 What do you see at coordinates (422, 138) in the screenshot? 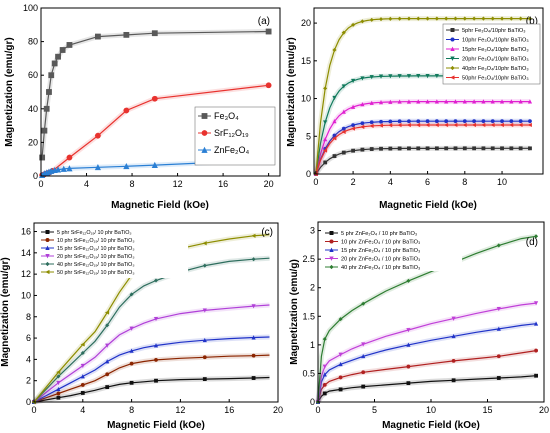
I see `panel-b-series-2-line` at bounding box center [422, 138].